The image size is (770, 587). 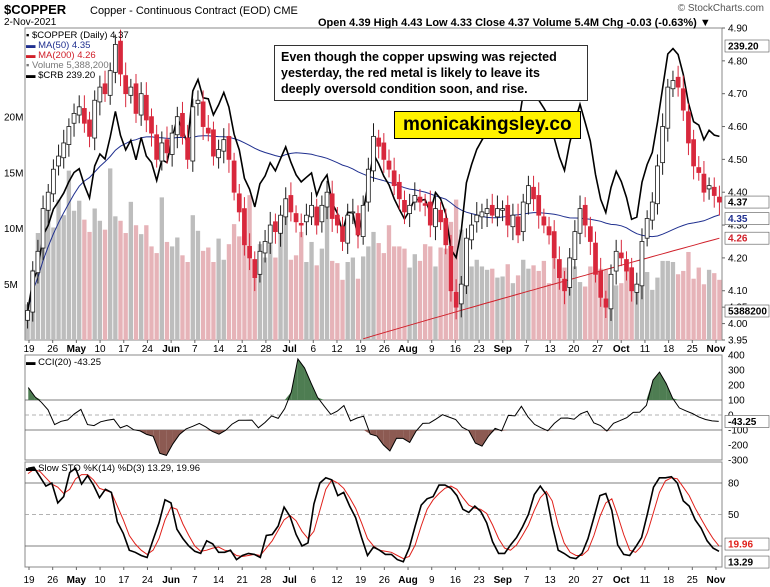 I want to click on x-tick-label: 9, so click(x=432, y=580).